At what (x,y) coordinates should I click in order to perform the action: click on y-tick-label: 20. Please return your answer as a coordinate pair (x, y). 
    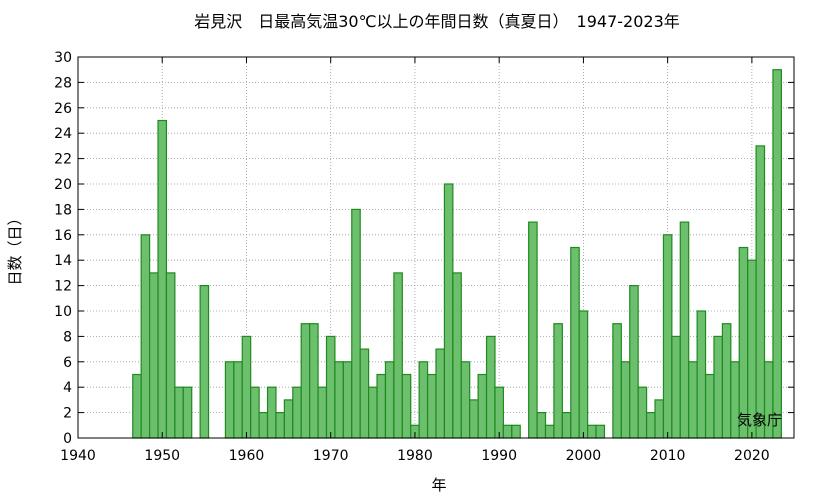
    Looking at the image, I should click on (63, 185).